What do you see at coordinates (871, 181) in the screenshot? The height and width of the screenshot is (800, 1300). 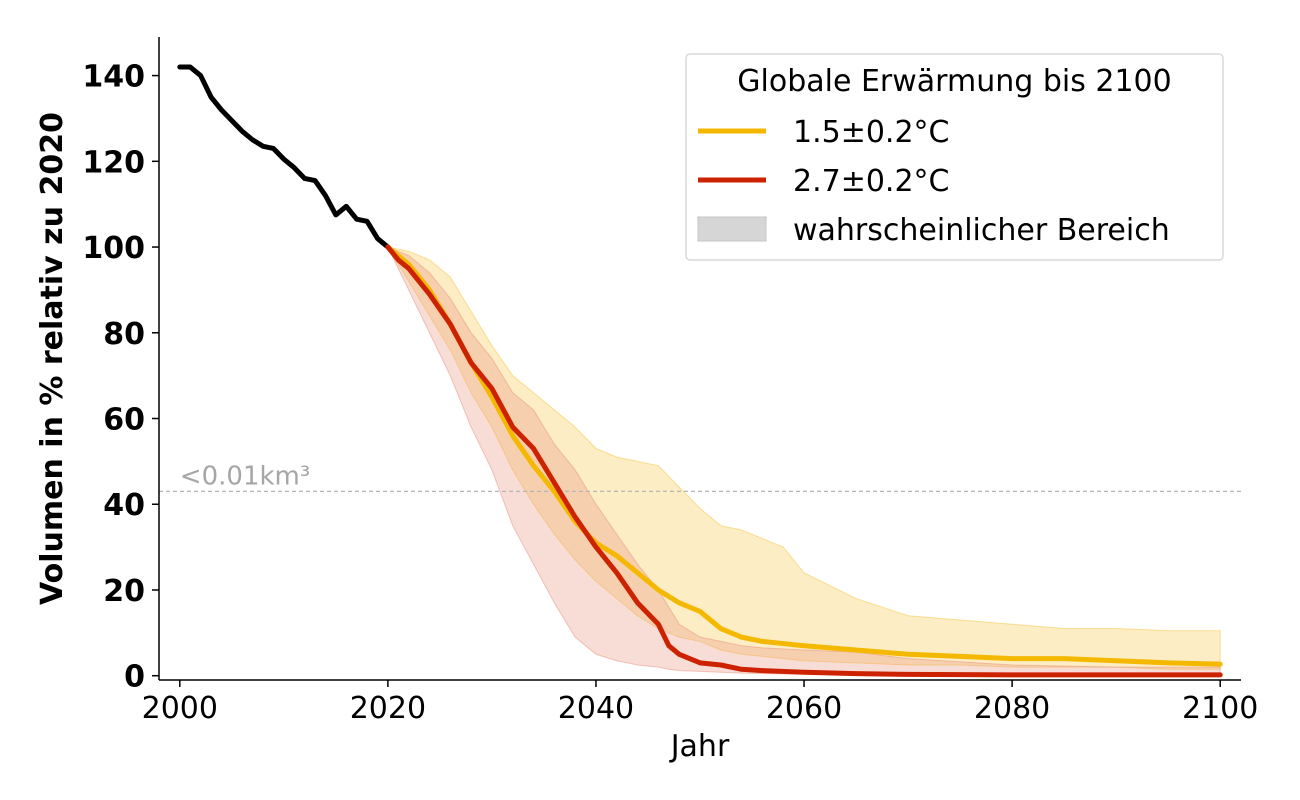 I see `legend-label-2: 2.7±0.2°C` at bounding box center [871, 181].